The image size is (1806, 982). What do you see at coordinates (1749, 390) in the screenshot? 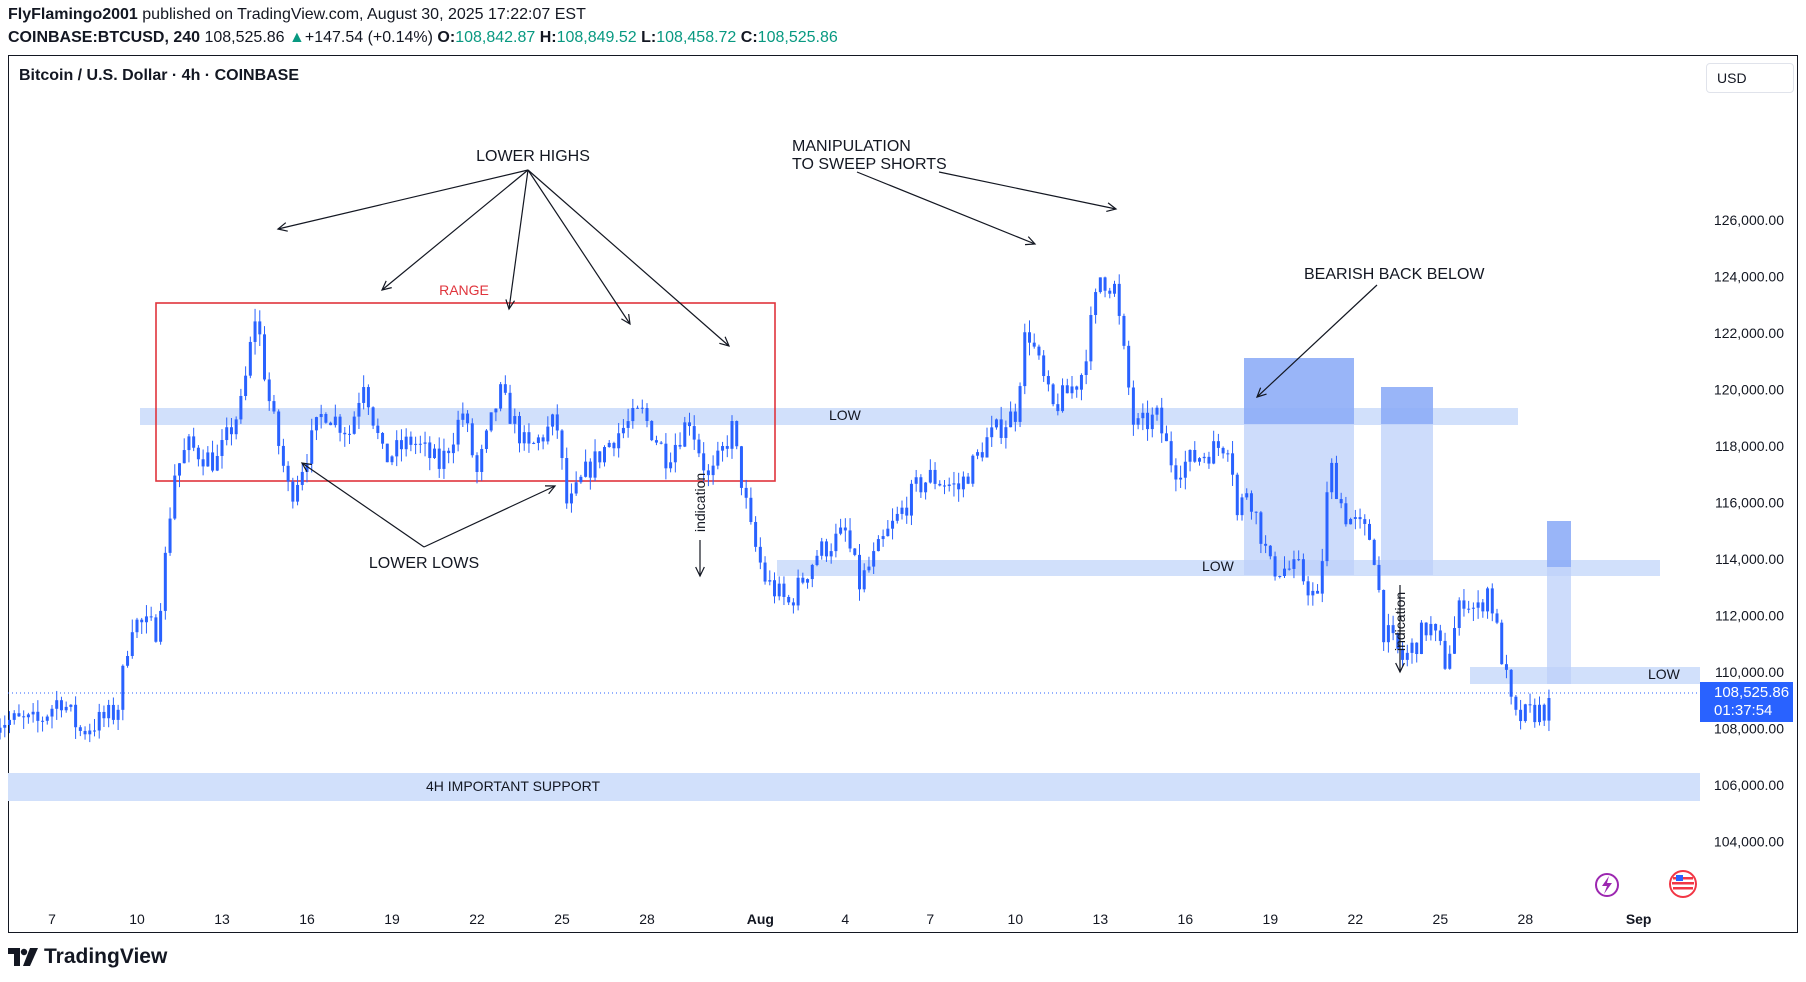
I see `y-tick-label: 120,000.00` at bounding box center [1749, 390].